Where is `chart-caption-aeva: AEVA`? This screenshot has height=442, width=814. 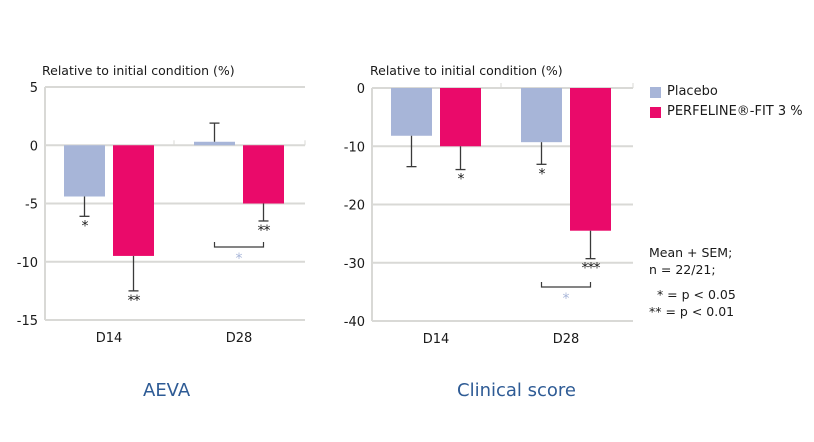 chart-caption-aeva: AEVA is located at coordinates (167, 390).